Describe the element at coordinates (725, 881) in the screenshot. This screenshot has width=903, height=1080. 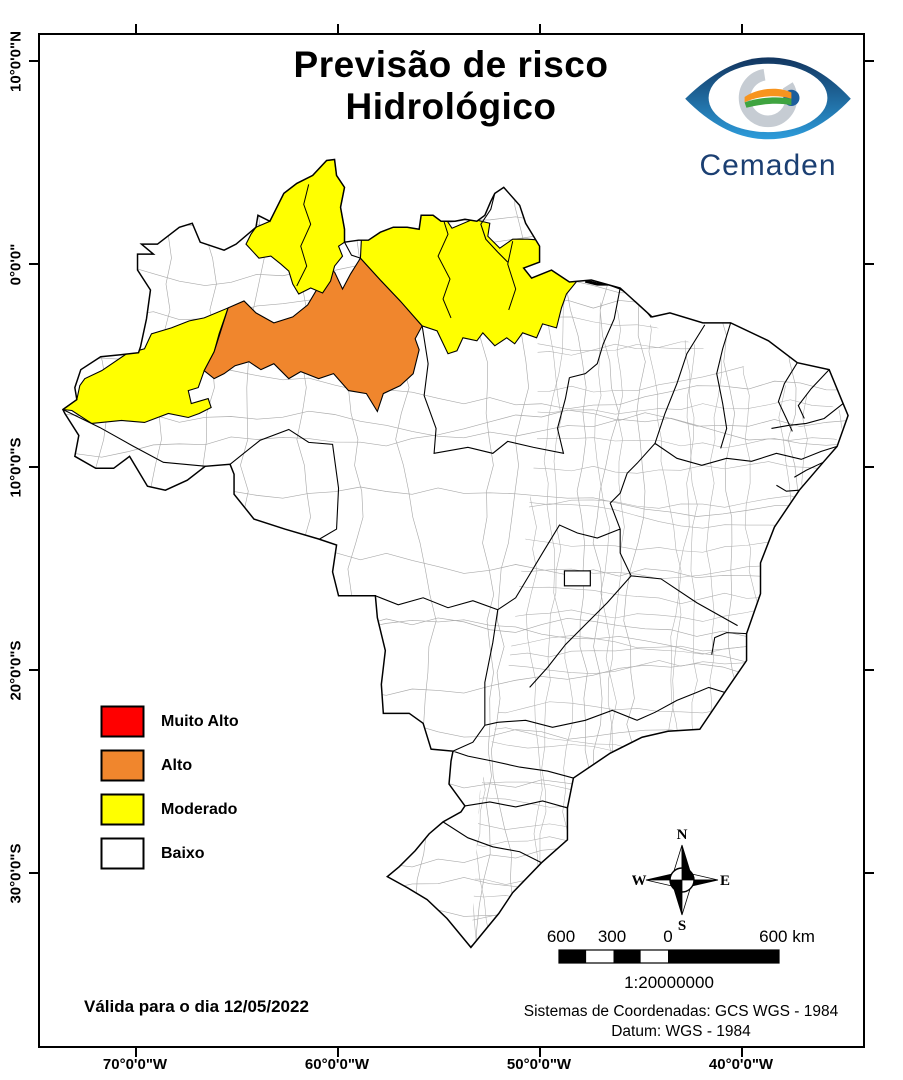
I see `compass-e-label: E` at that location.